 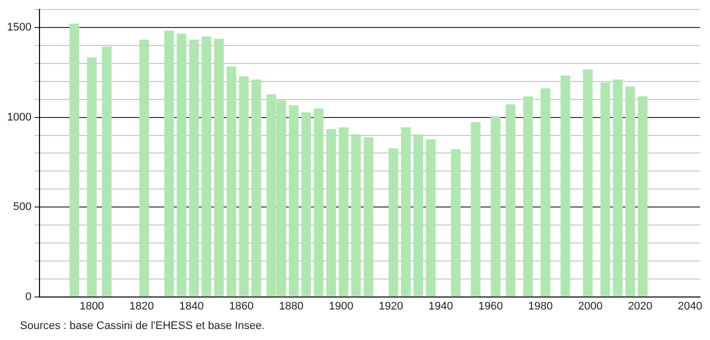 What do you see at coordinates (441, 306) in the screenshot?
I see `x-tick-label: 1940` at bounding box center [441, 306].